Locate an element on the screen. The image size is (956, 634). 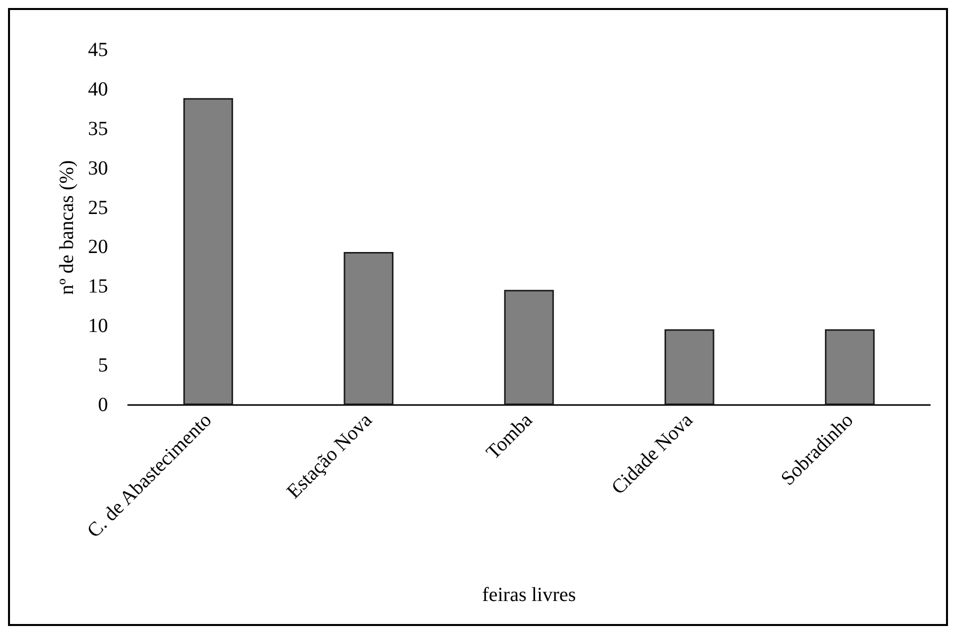
y-tick-label: 40 is located at coordinates (98, 89).